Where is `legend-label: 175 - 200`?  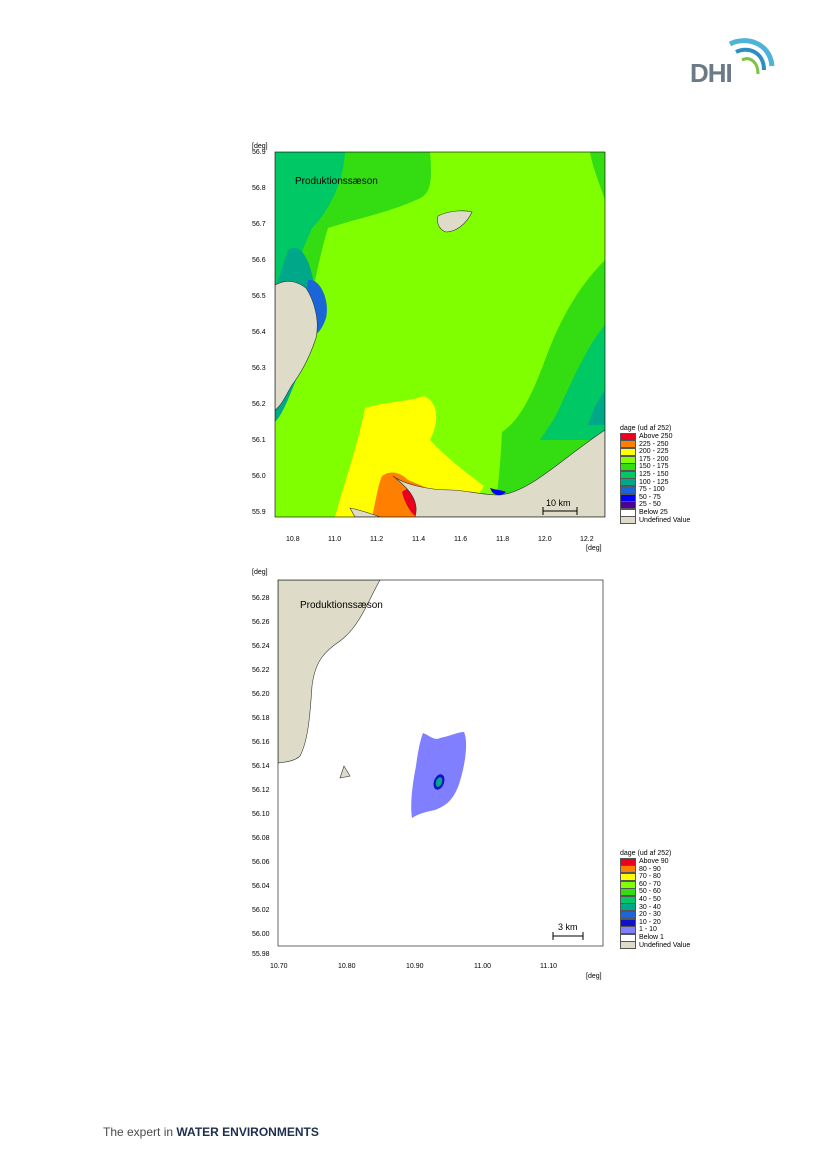 legend-label: 175 - 200 is located at coordinates (654, 459).